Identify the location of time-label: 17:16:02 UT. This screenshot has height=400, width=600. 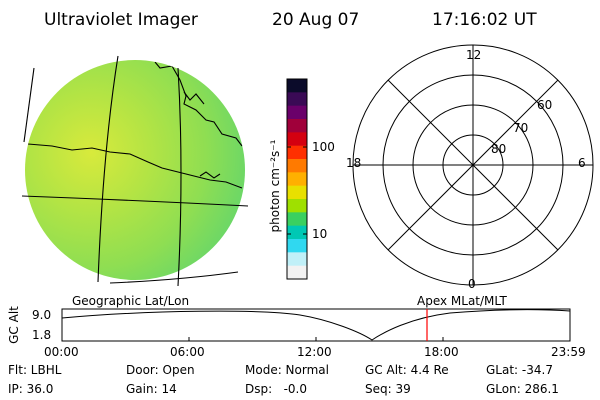
(484, 20).